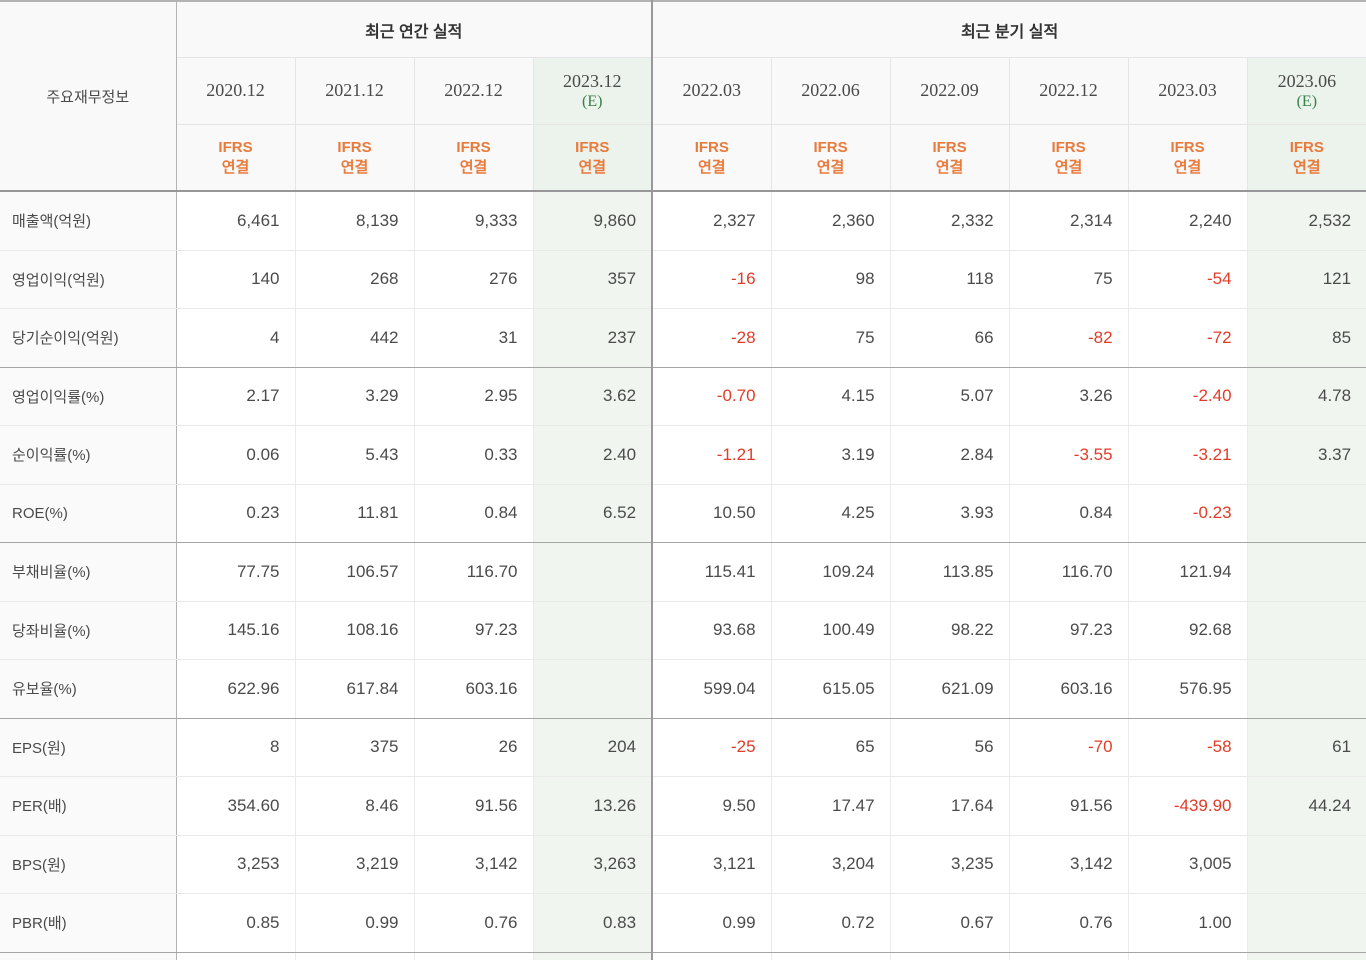  Describe the element at coordinates (355, 689) in the screenshot. I see `value-cell: 617.84` at that location.